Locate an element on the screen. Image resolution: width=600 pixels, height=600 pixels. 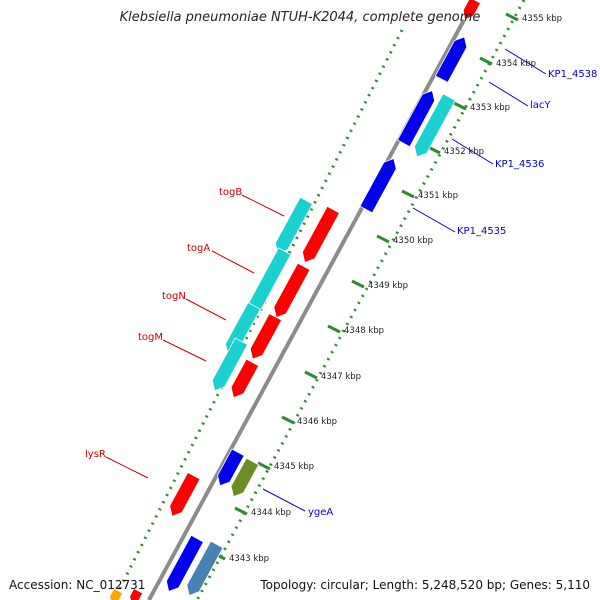
tick-label: 4352 kbp is located at coordinates (464, 152).